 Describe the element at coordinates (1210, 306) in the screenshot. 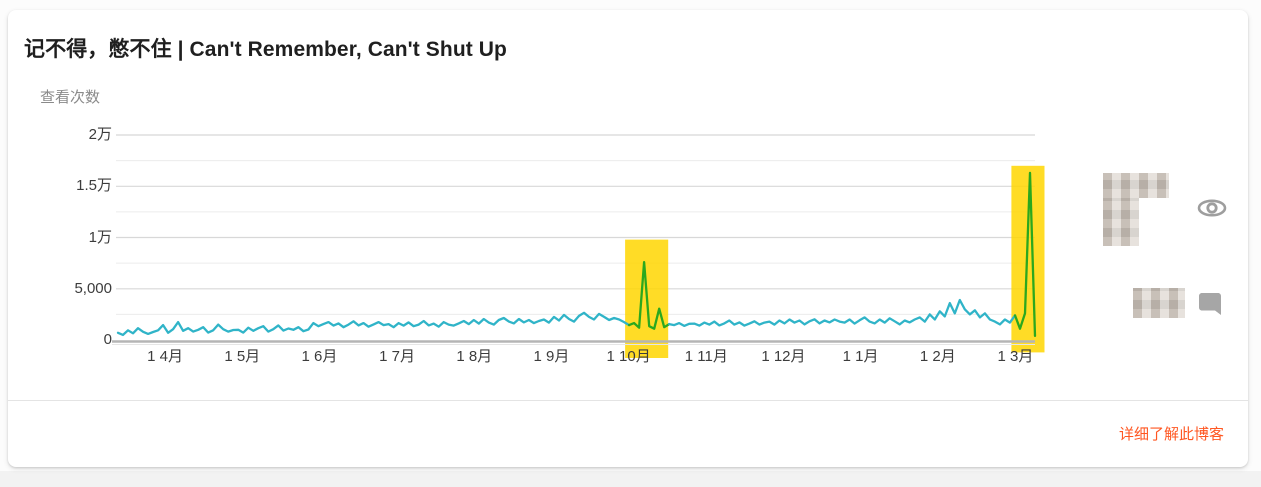

I see `comment-bubble-icon` at that location.